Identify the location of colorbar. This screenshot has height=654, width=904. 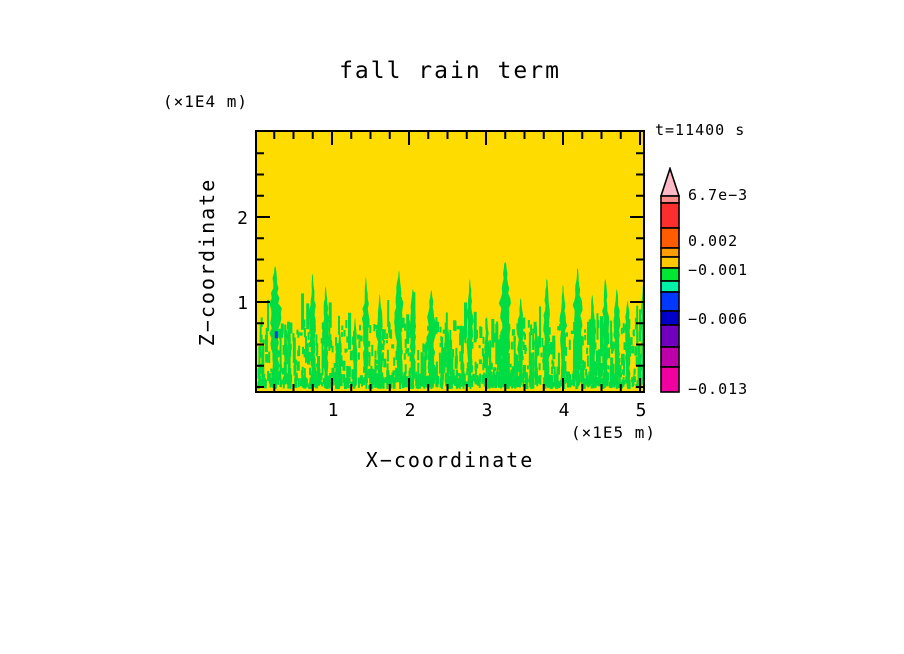
(670, 280).